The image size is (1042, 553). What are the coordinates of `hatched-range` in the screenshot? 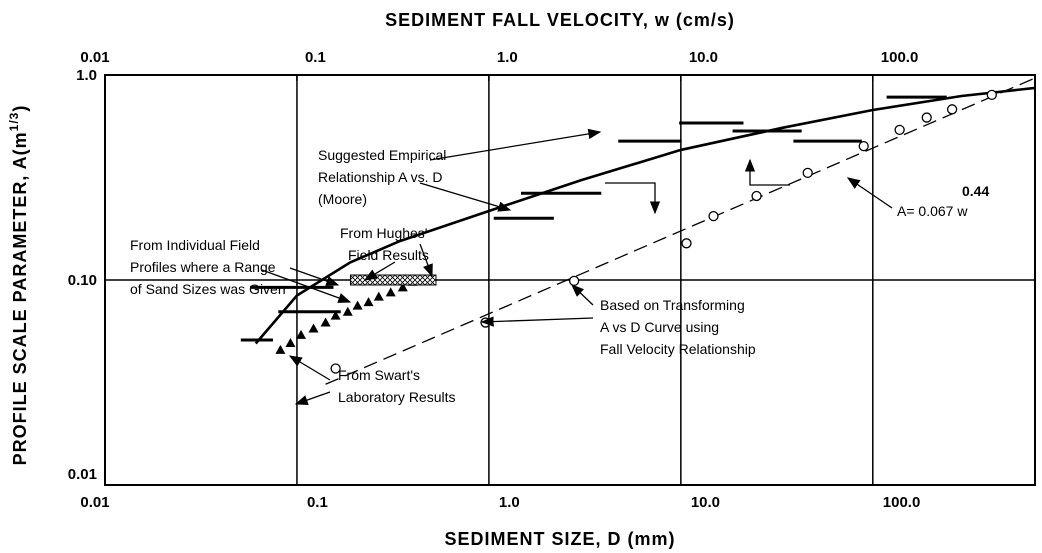 It's located at (393, 280).